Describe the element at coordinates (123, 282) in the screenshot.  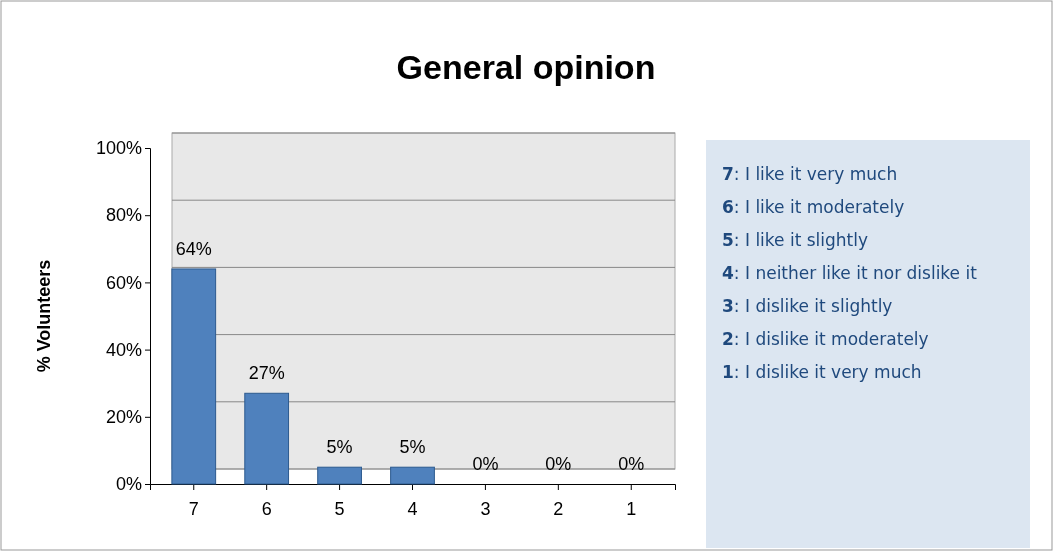
I see `y-tick-label: 60%` at that location.